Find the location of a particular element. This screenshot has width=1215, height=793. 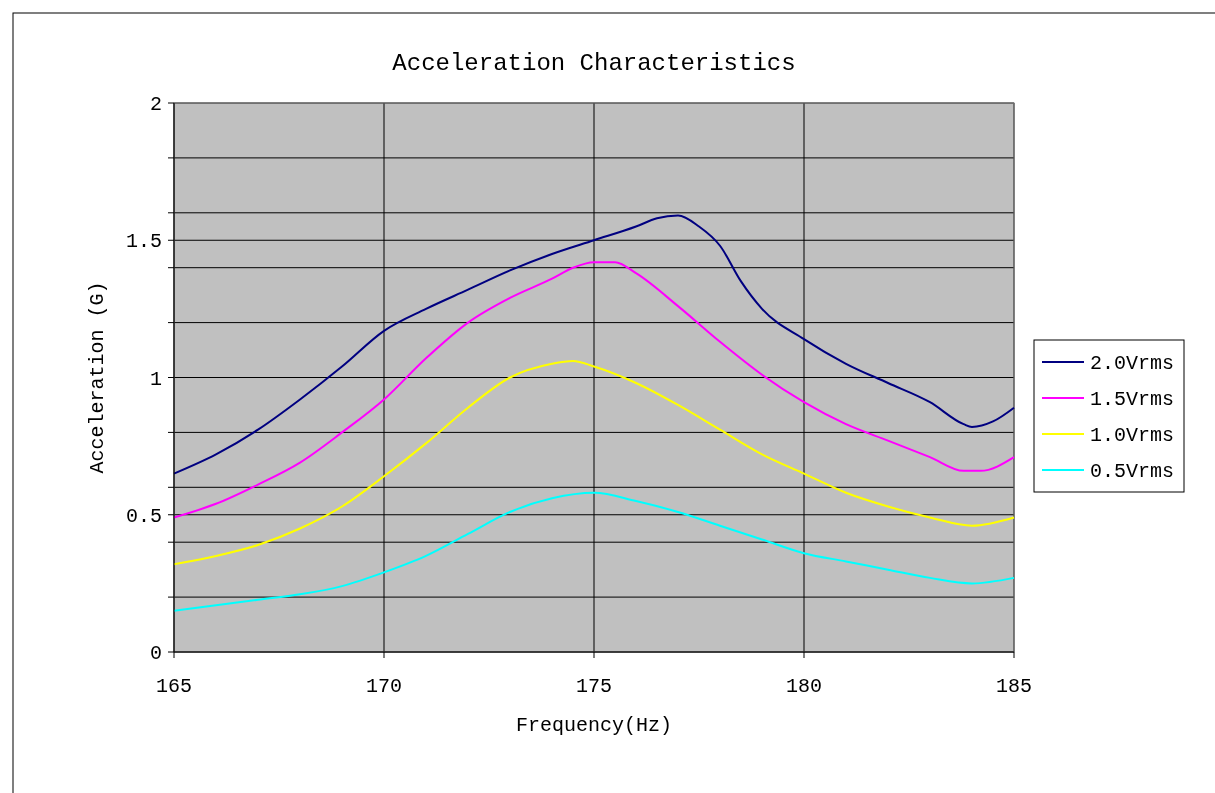

x-tick-label: 185 is located at coordinates (1014, 686).